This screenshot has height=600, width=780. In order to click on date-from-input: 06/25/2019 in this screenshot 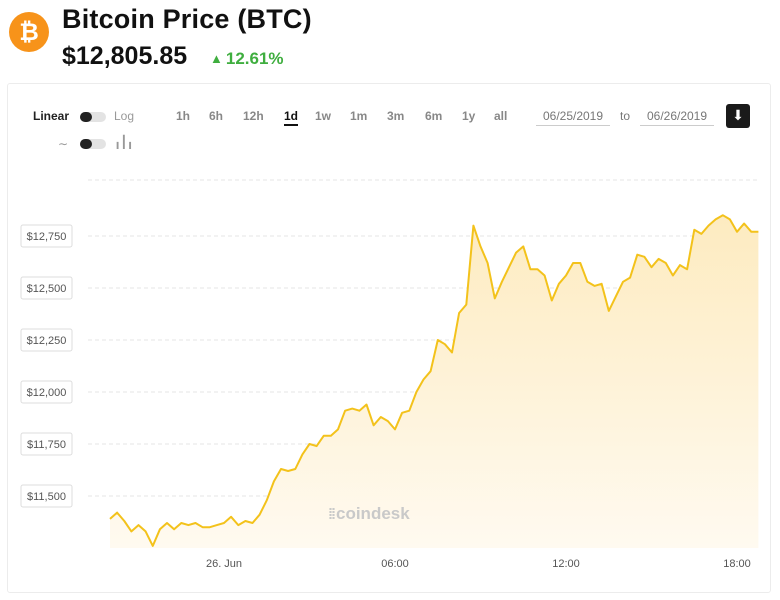, I will do `click(573, 116)`.